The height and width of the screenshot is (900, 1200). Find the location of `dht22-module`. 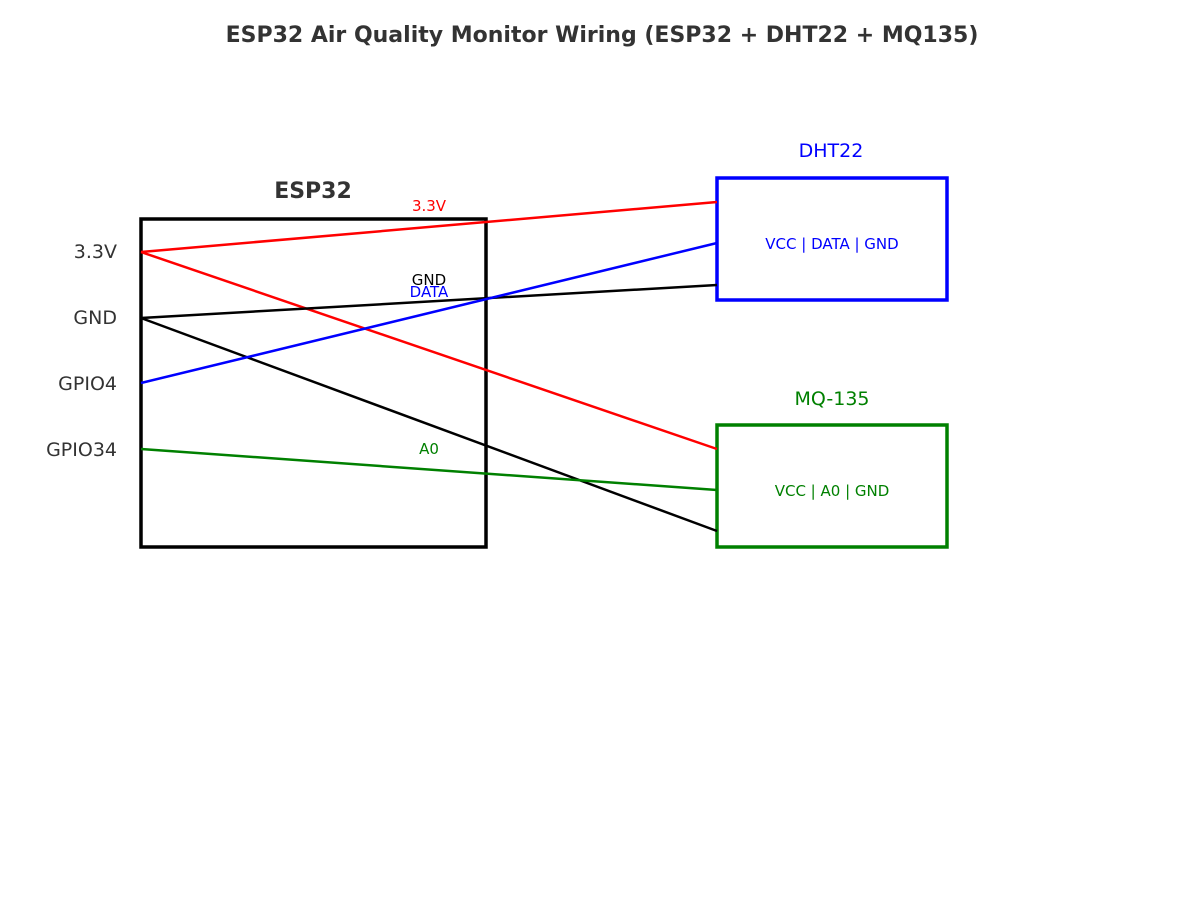

dht22-module is located at coordinates (832, 239).